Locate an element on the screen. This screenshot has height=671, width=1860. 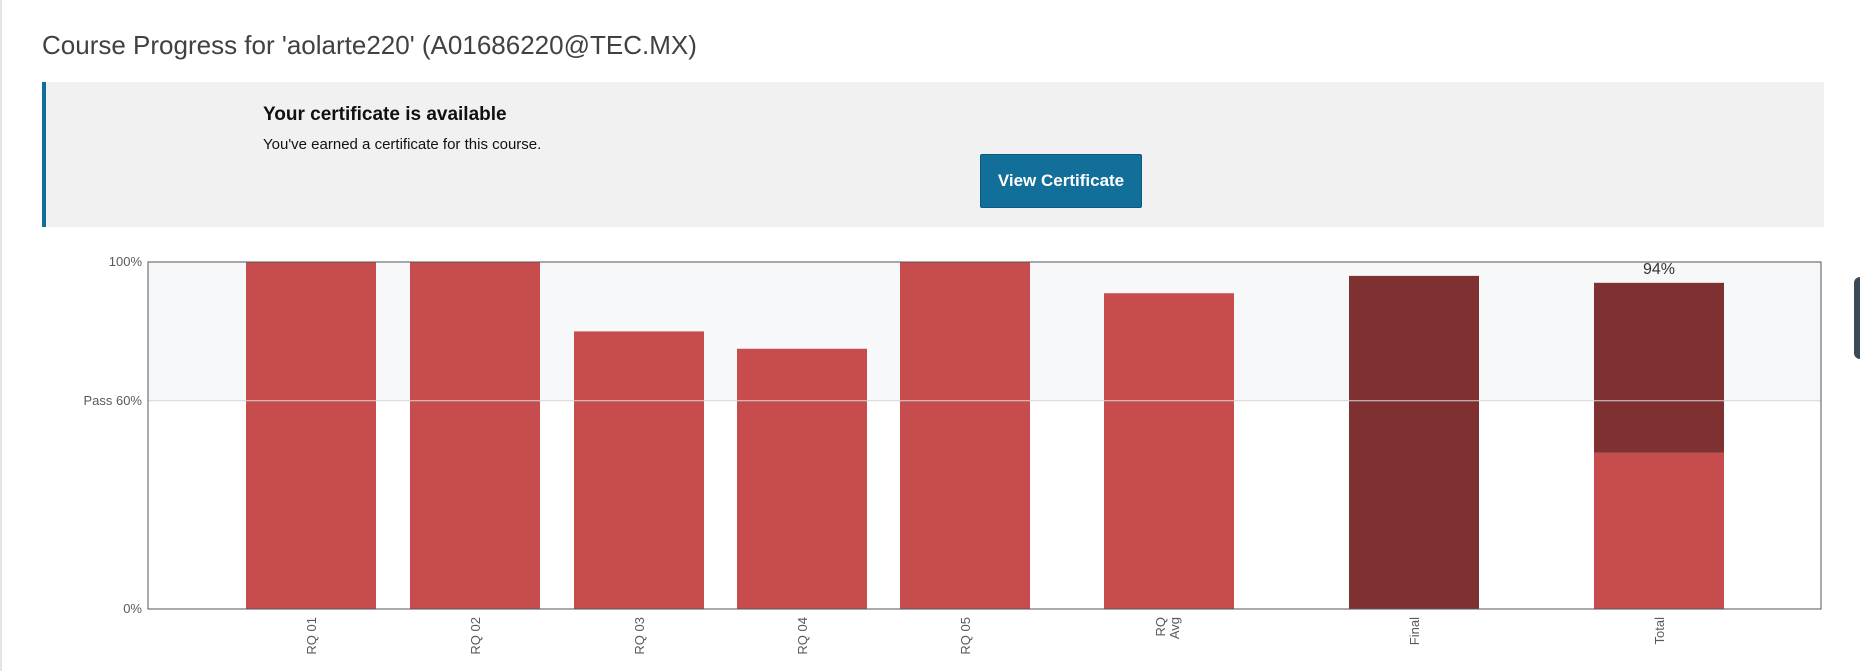
x-category-label: Avg is located at coordinates (1174, 628).